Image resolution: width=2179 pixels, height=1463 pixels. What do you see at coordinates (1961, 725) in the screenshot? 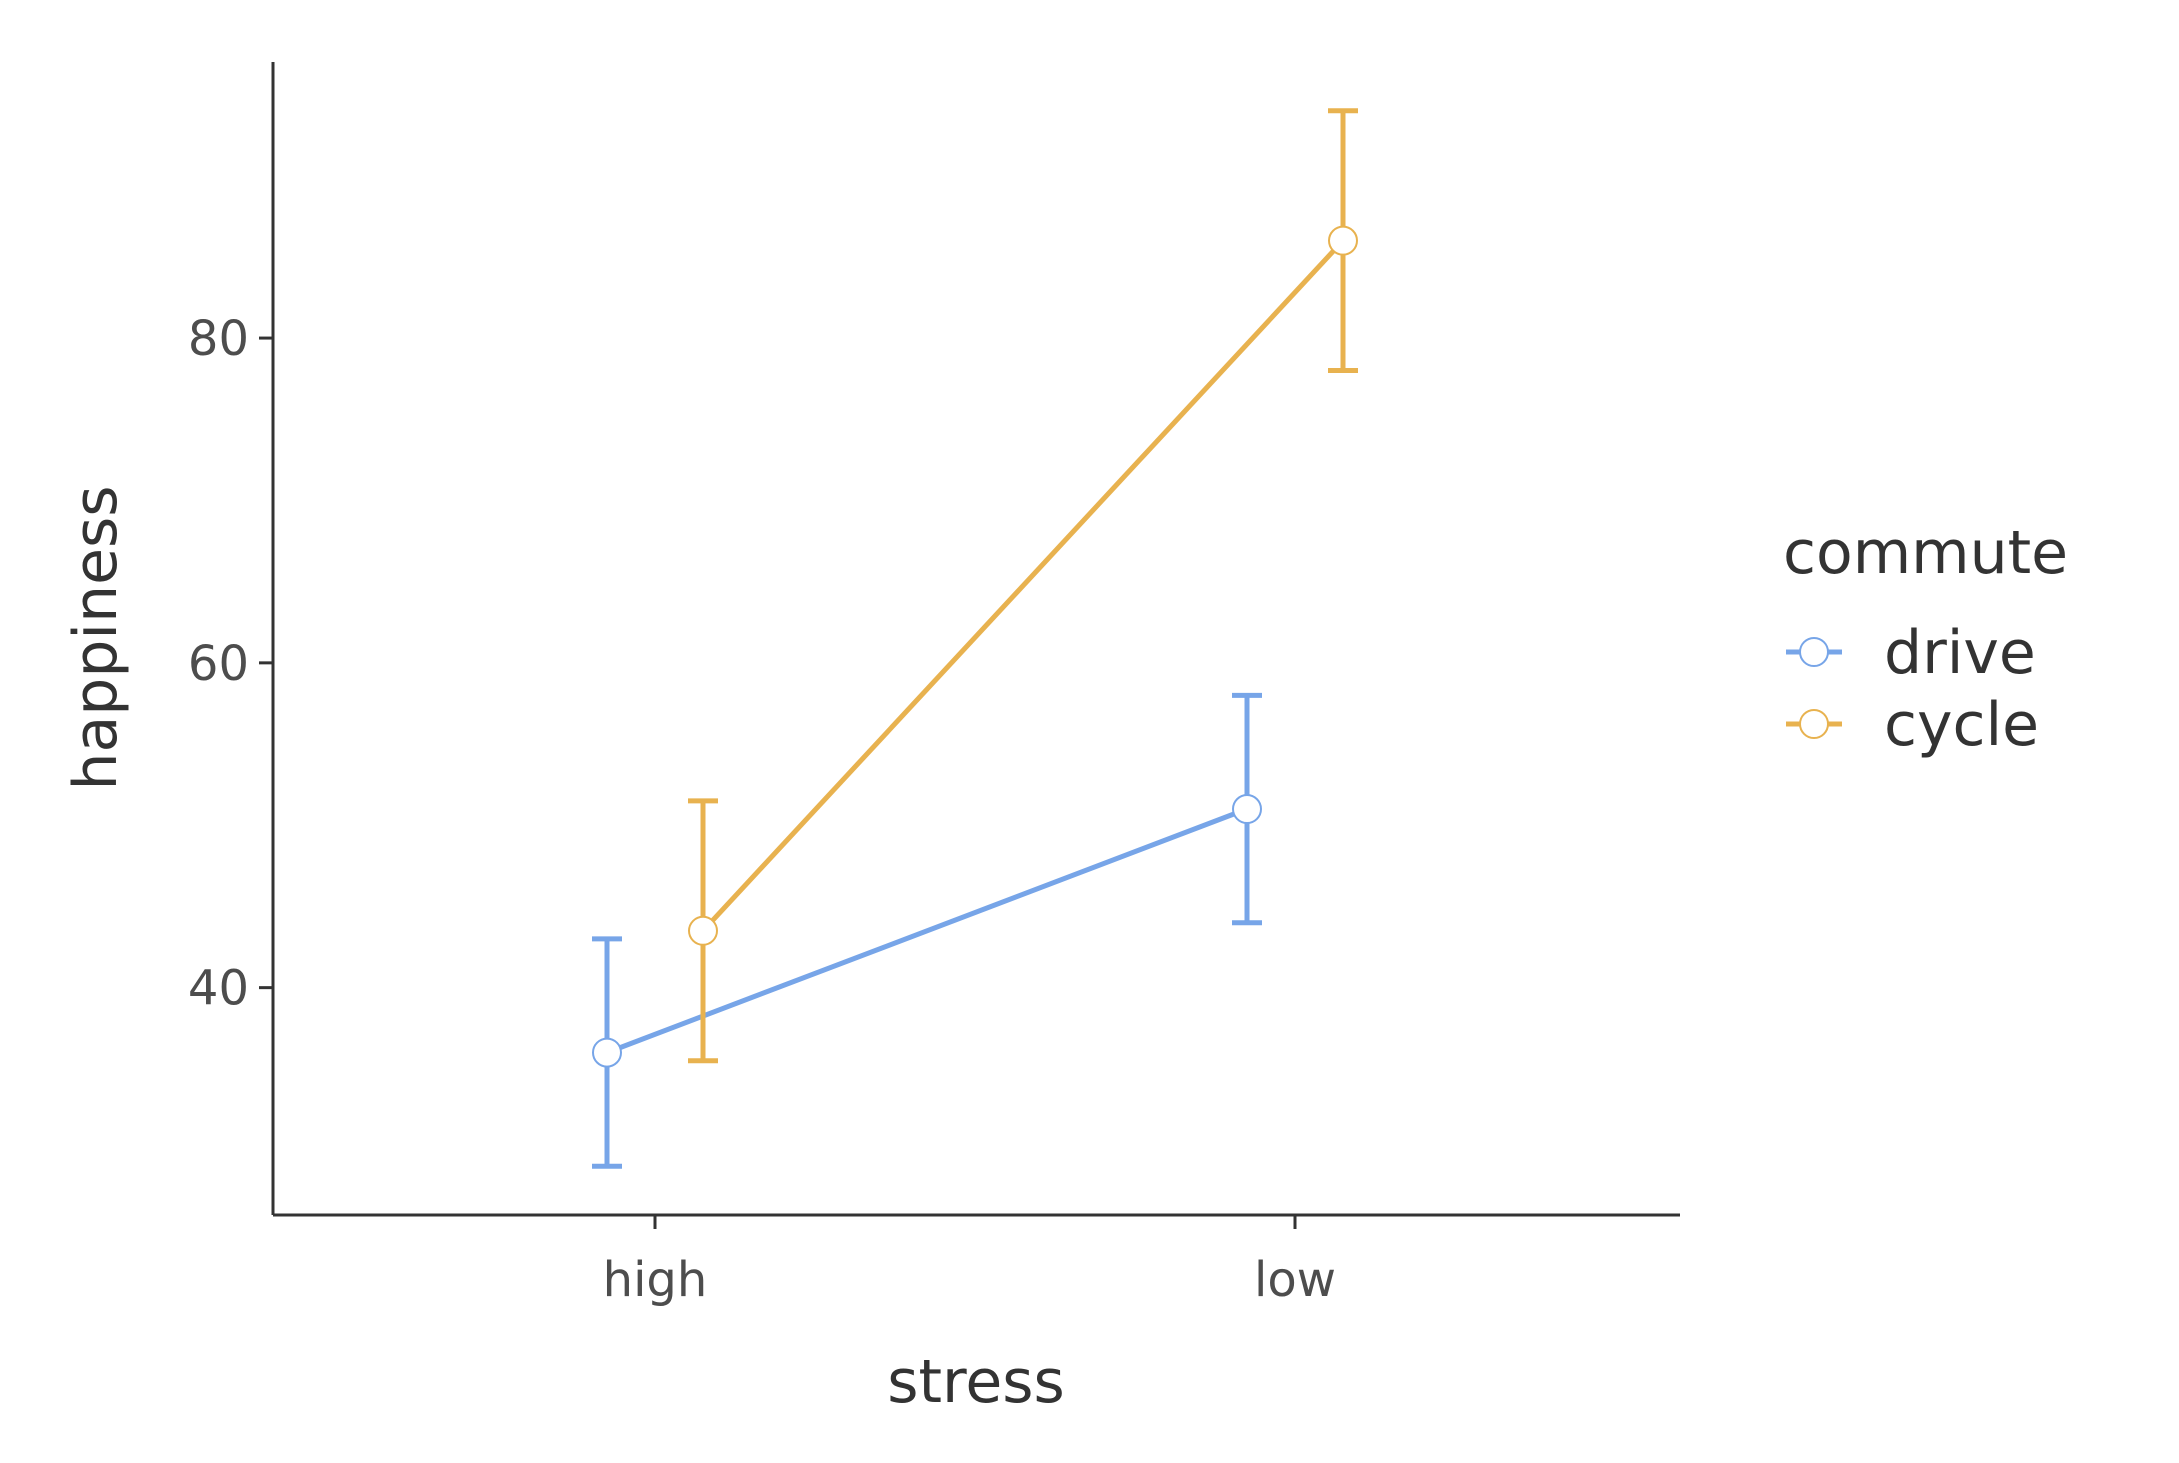
I see `legend-label-cycle: cycle` at bounding box center [1961, 725].